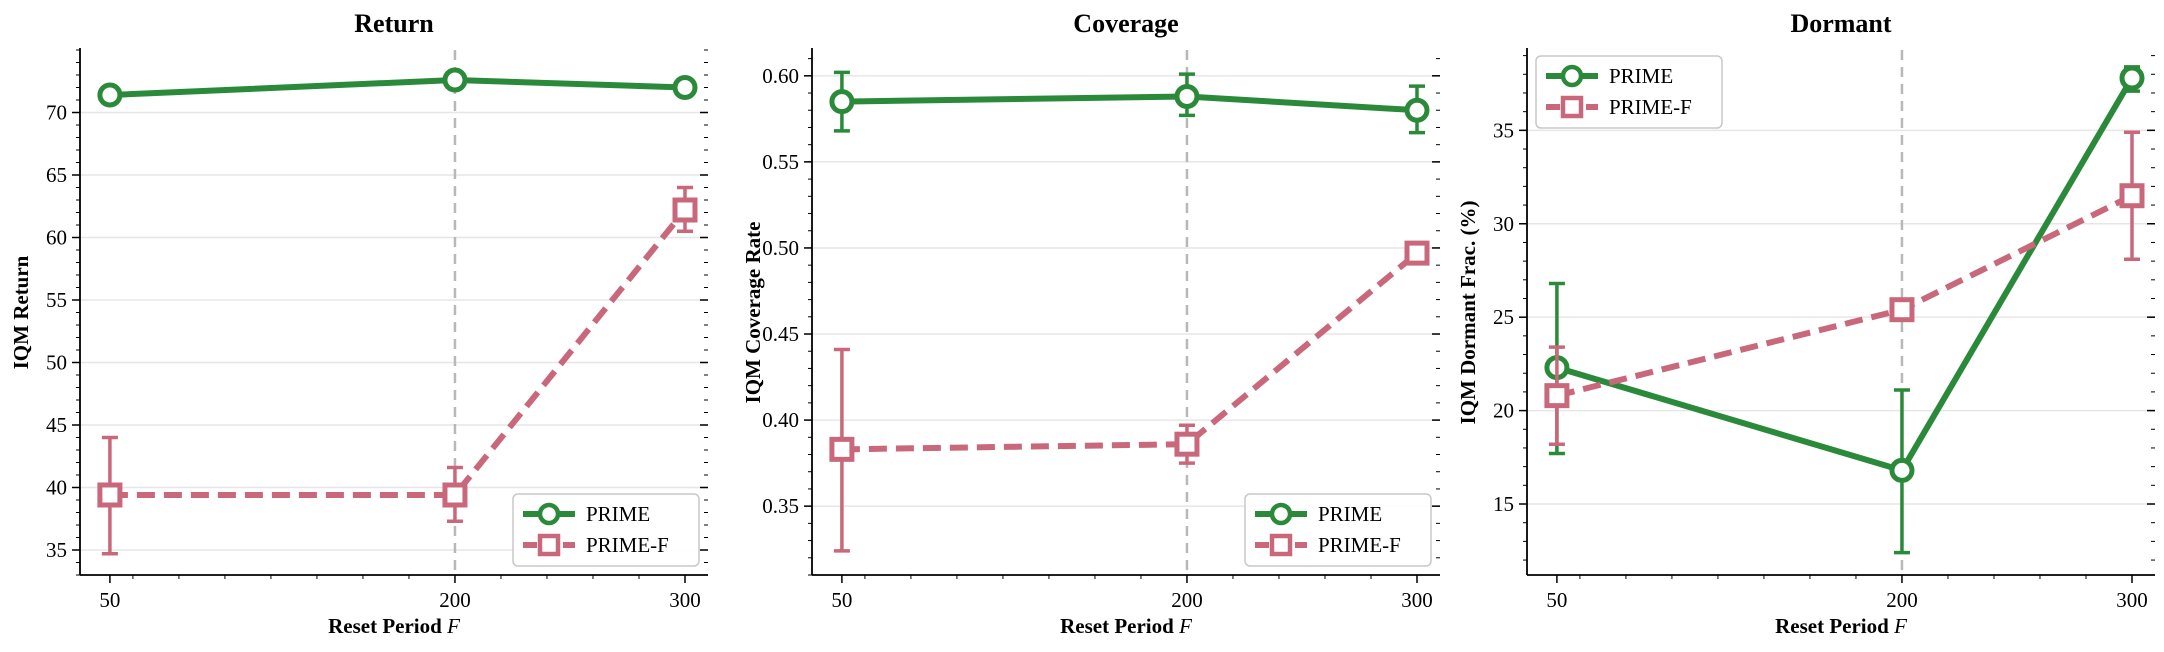 The width and height of the screenshot is (2164, 652). Describe the element at coordinates (1503, 224) in the screenshot. I see `y-tick-label: 30` at that location.